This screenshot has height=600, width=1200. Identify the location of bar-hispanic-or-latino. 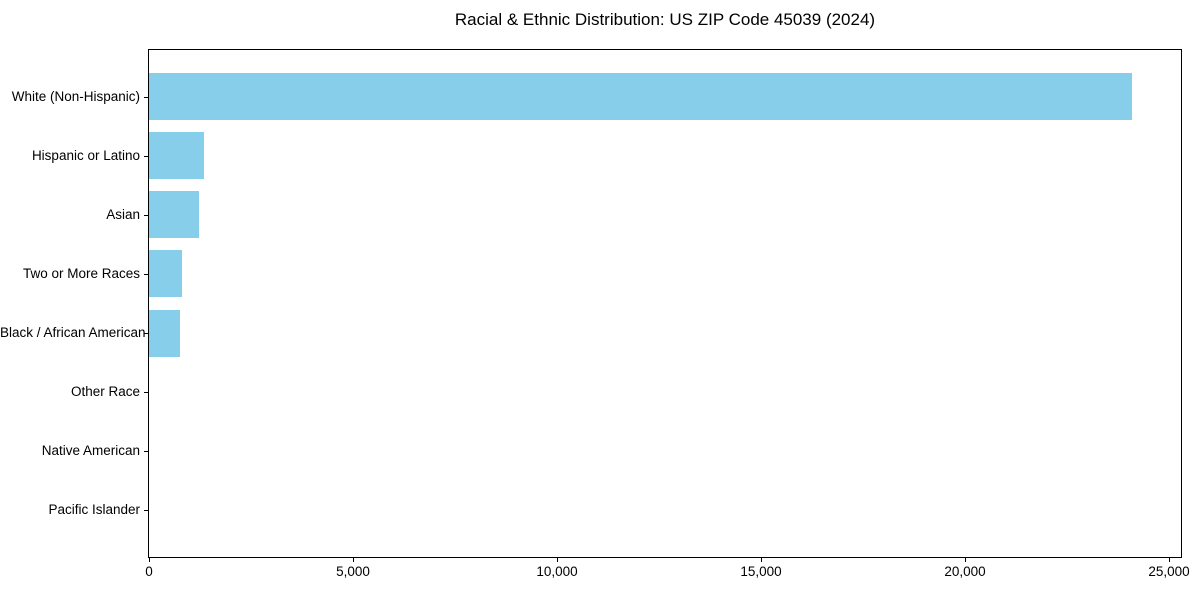
(176, 156).